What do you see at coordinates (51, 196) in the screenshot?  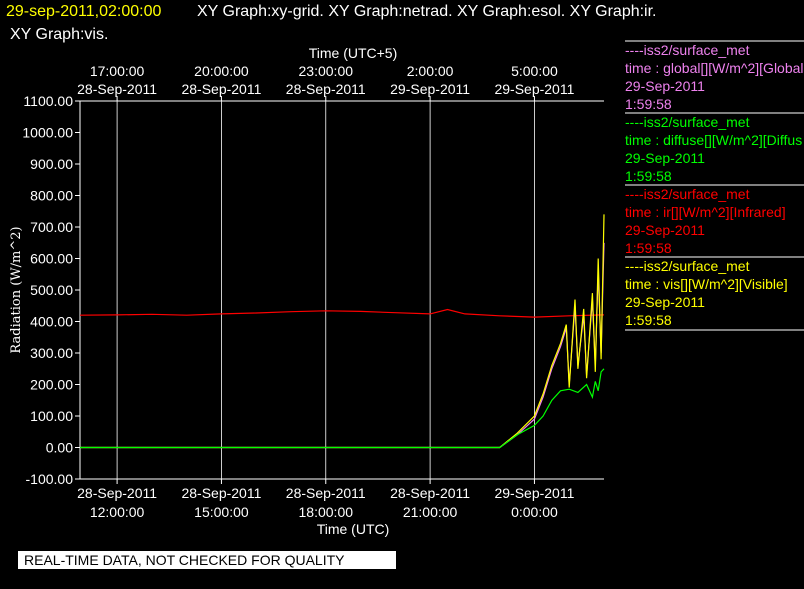 I see `y-tick-label: 800.00` at bounding box center [51, 196].